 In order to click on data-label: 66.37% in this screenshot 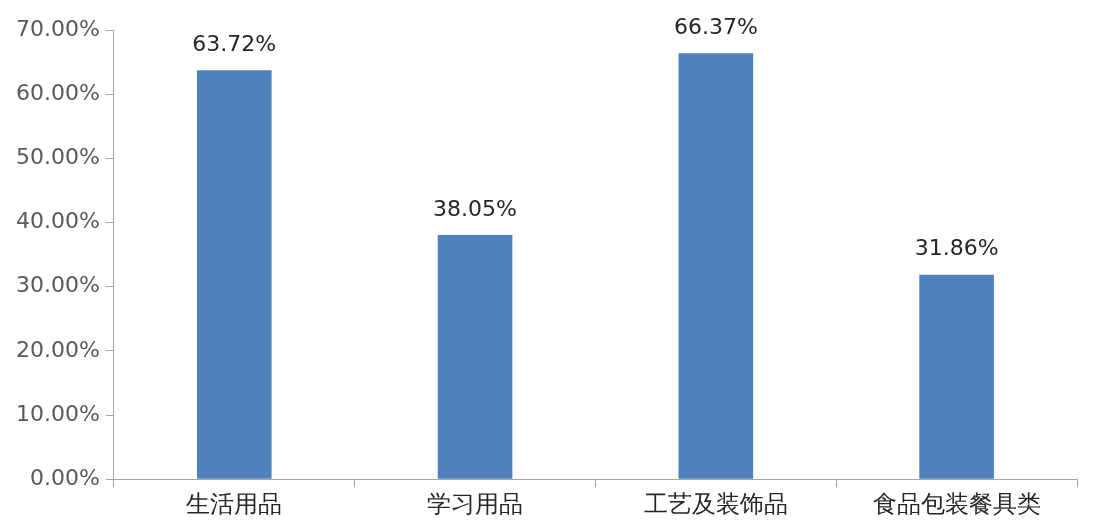, I will do `click(715, 27)`.